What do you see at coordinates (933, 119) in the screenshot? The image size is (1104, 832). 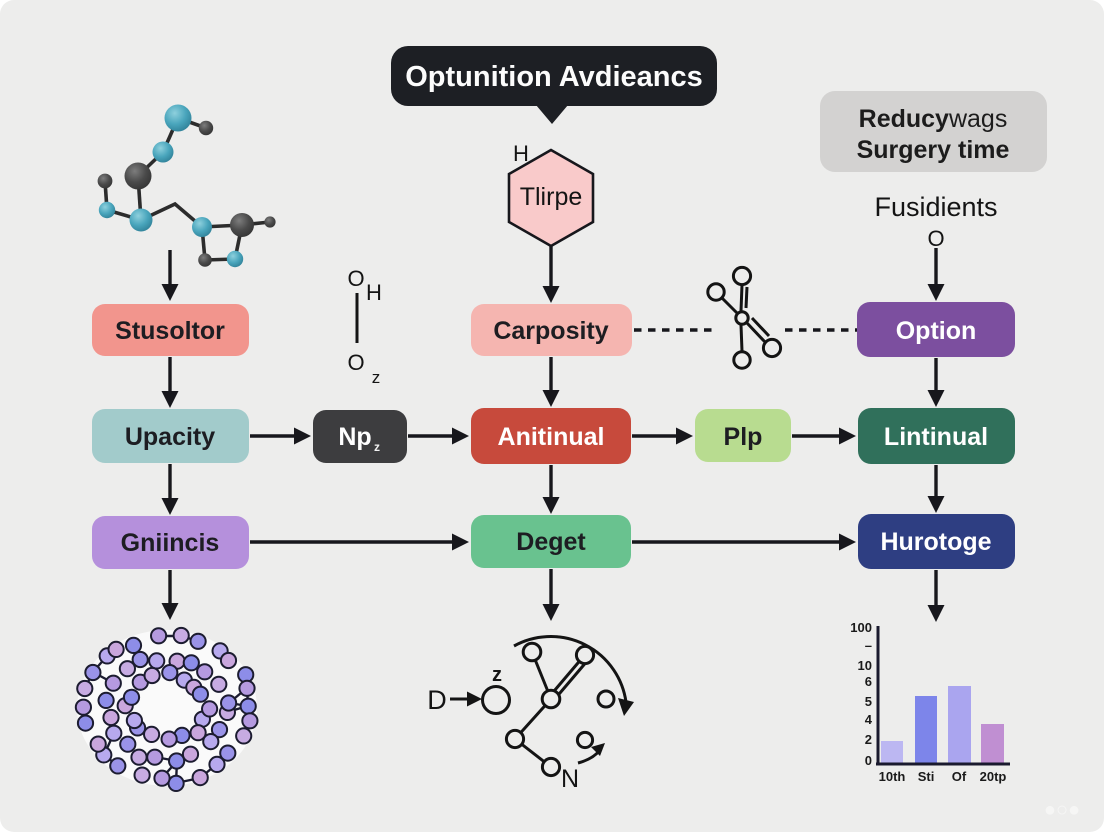 I see `svg-text: Reducywags` at bounding box center [933, 119].